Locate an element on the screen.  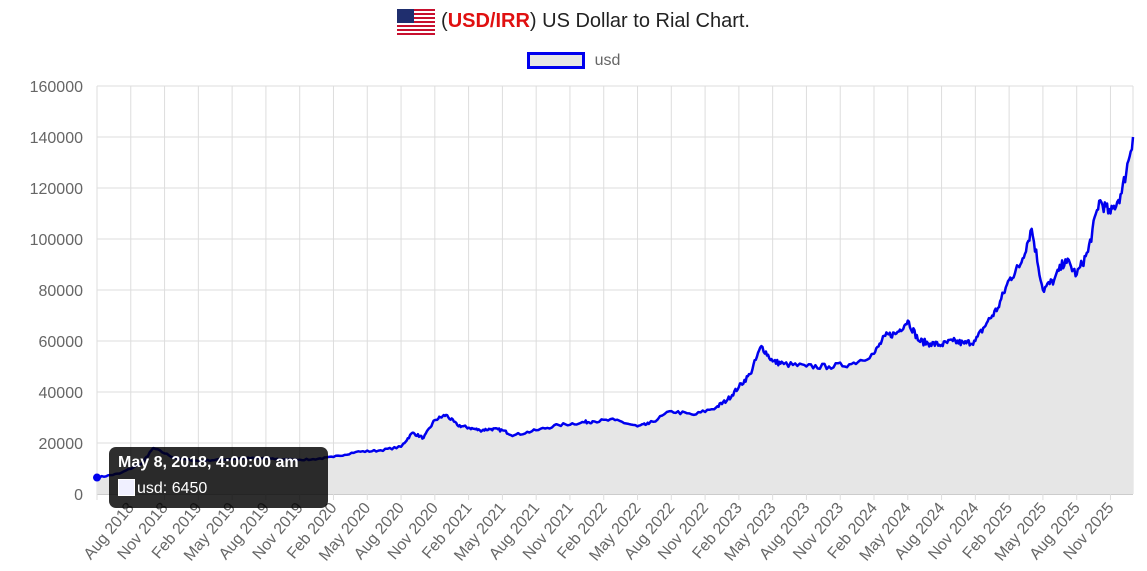
tooltip-value: usd: 6450 is located at coordinates (172, 488).